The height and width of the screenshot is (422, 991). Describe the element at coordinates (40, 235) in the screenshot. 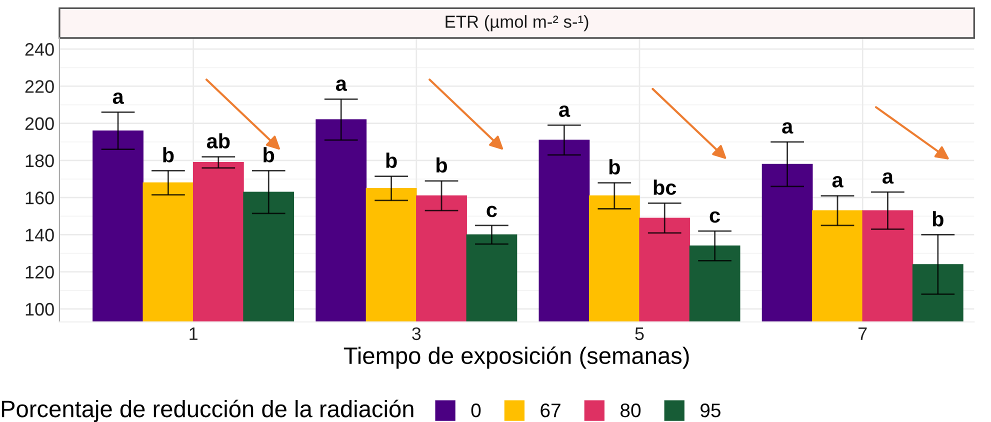

I see `y-tick-label: 140` at that location.